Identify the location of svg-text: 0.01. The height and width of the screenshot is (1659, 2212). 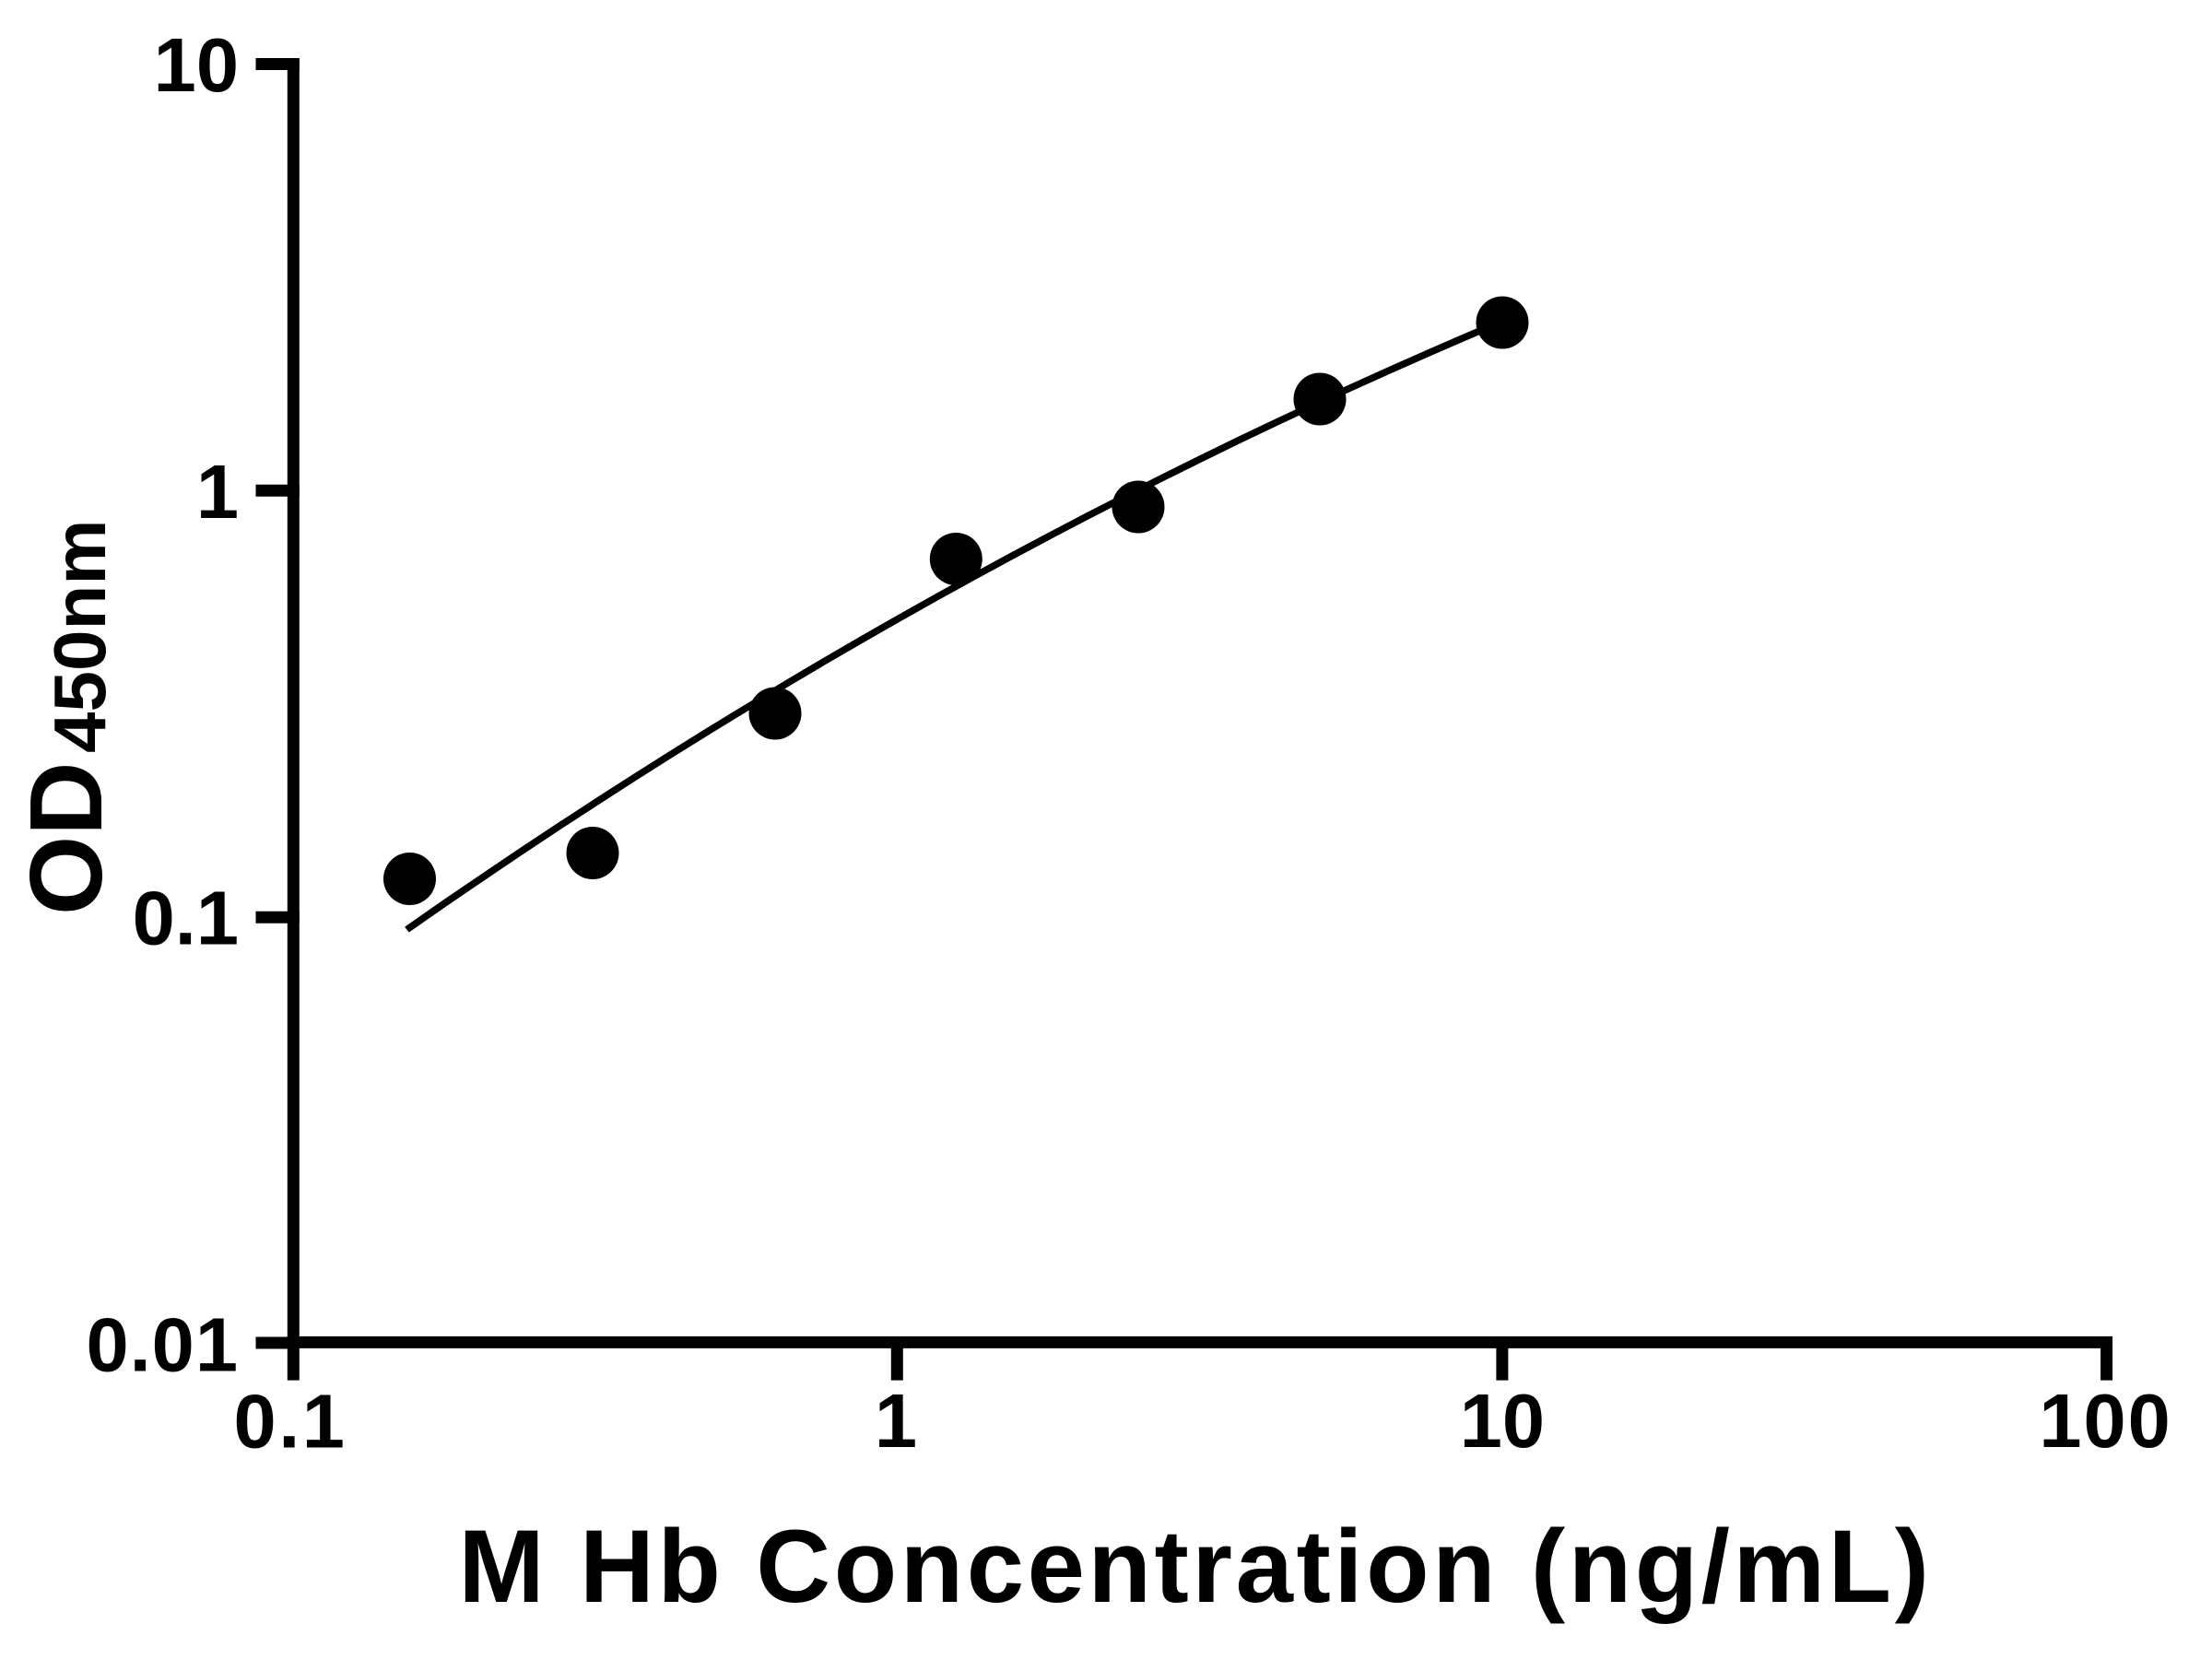
(162, 1345).